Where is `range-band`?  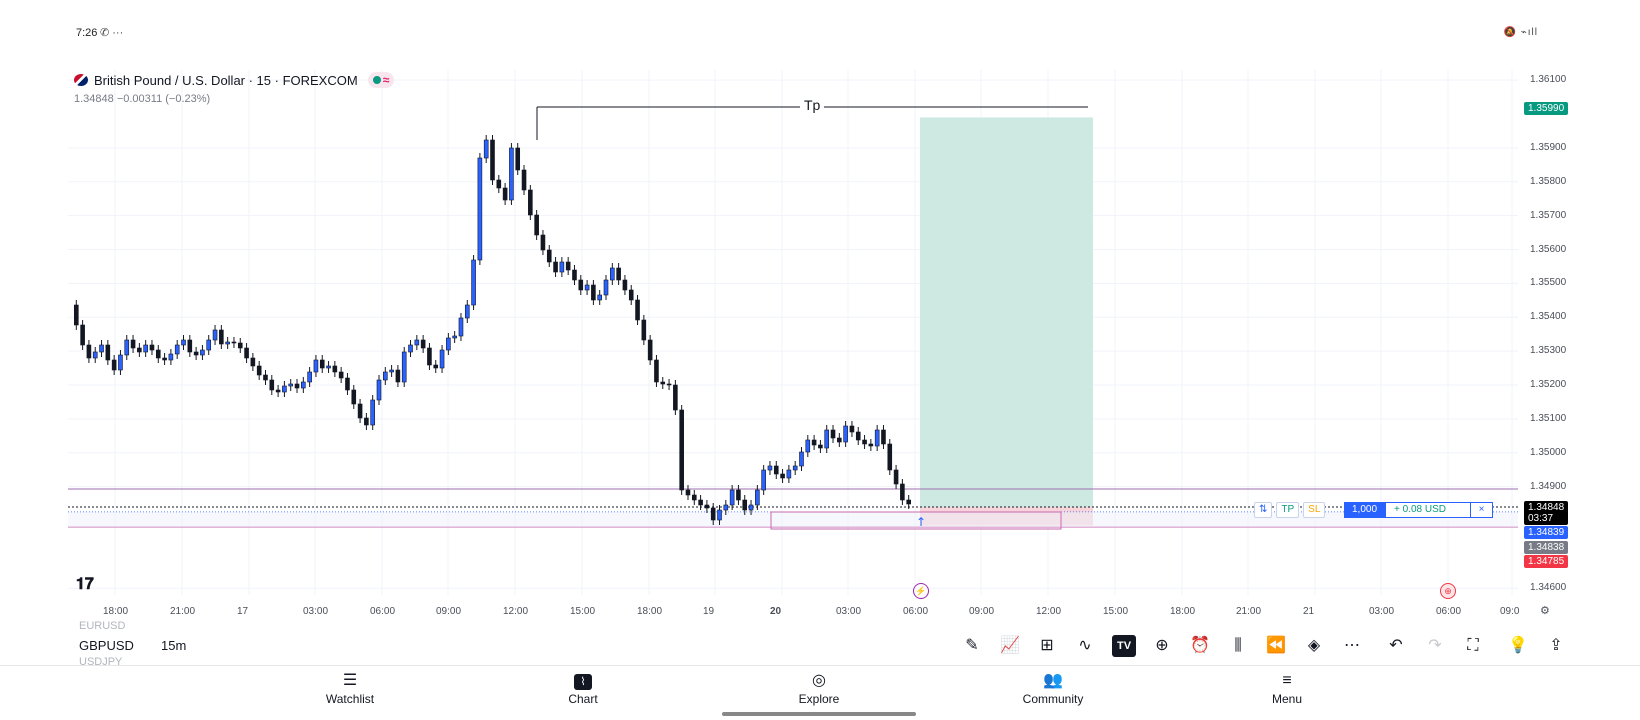
range-band is located at coordinates (793, 519).